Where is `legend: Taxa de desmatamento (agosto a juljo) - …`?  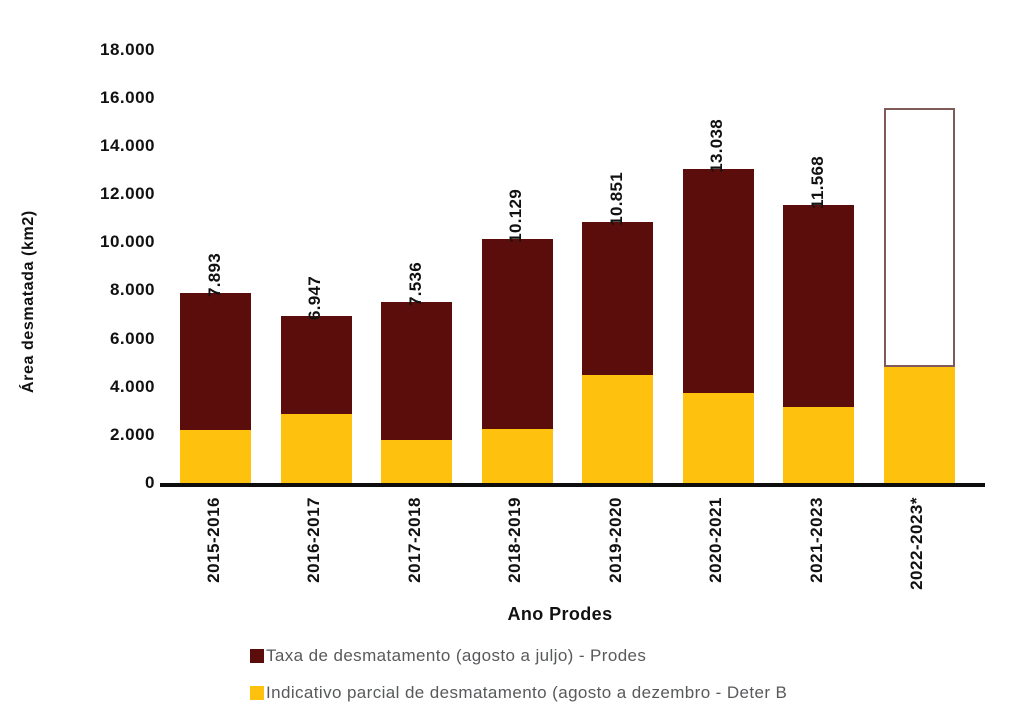
legend: Taxa de desmatamento (agosto a juljo) - … is located at coordinates (518, 682).